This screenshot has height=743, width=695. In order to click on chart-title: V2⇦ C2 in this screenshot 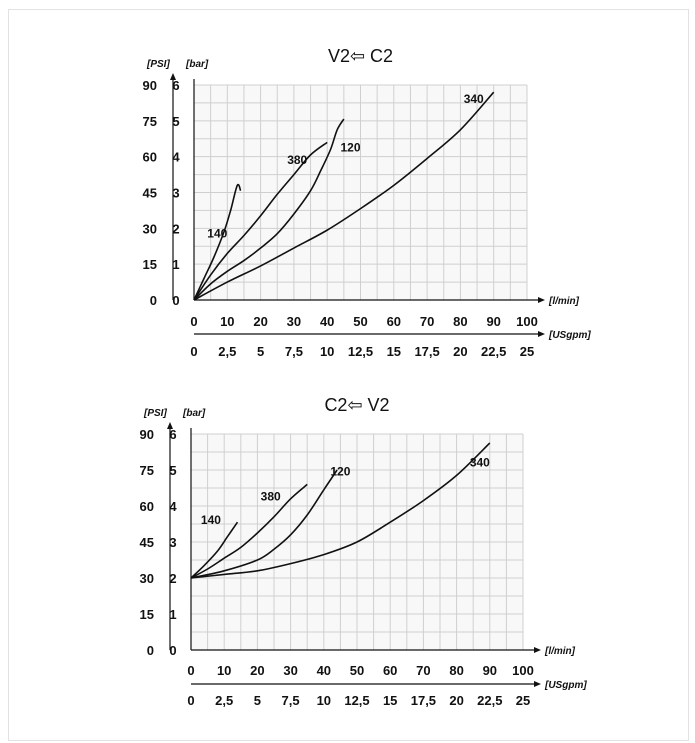, I will do `click(360, 56)`.